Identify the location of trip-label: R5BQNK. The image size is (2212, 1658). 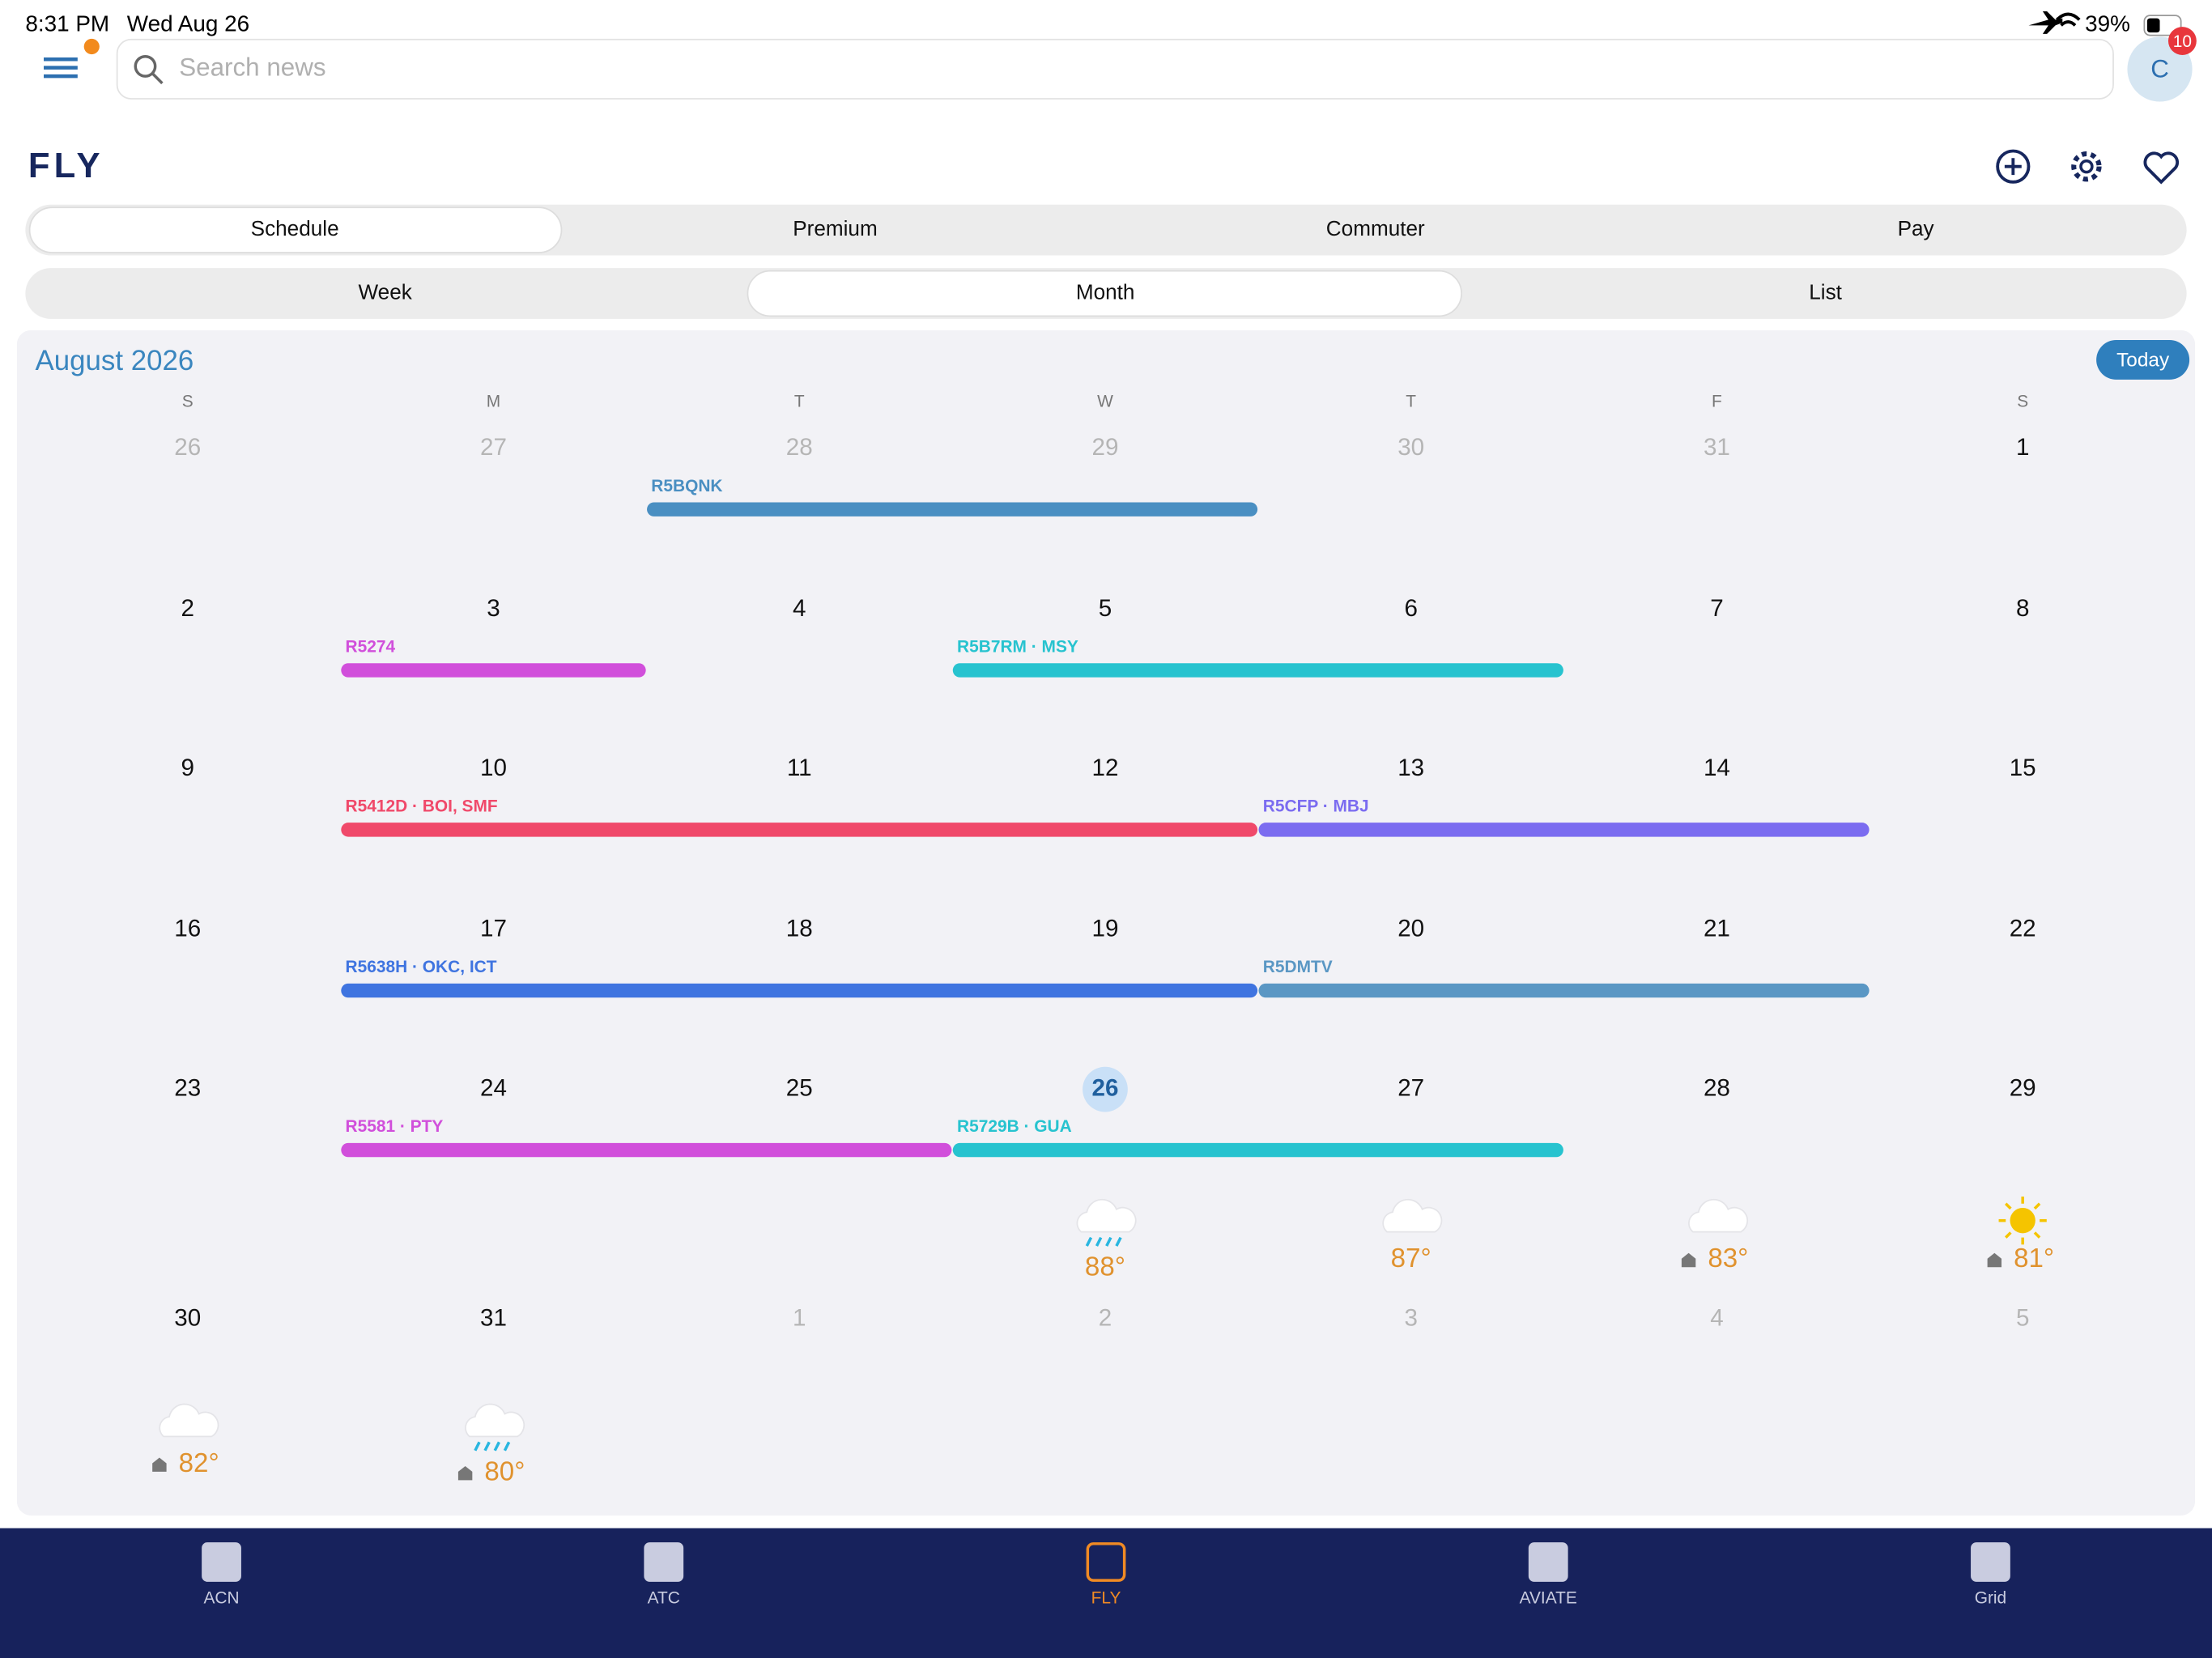
(686, 486).